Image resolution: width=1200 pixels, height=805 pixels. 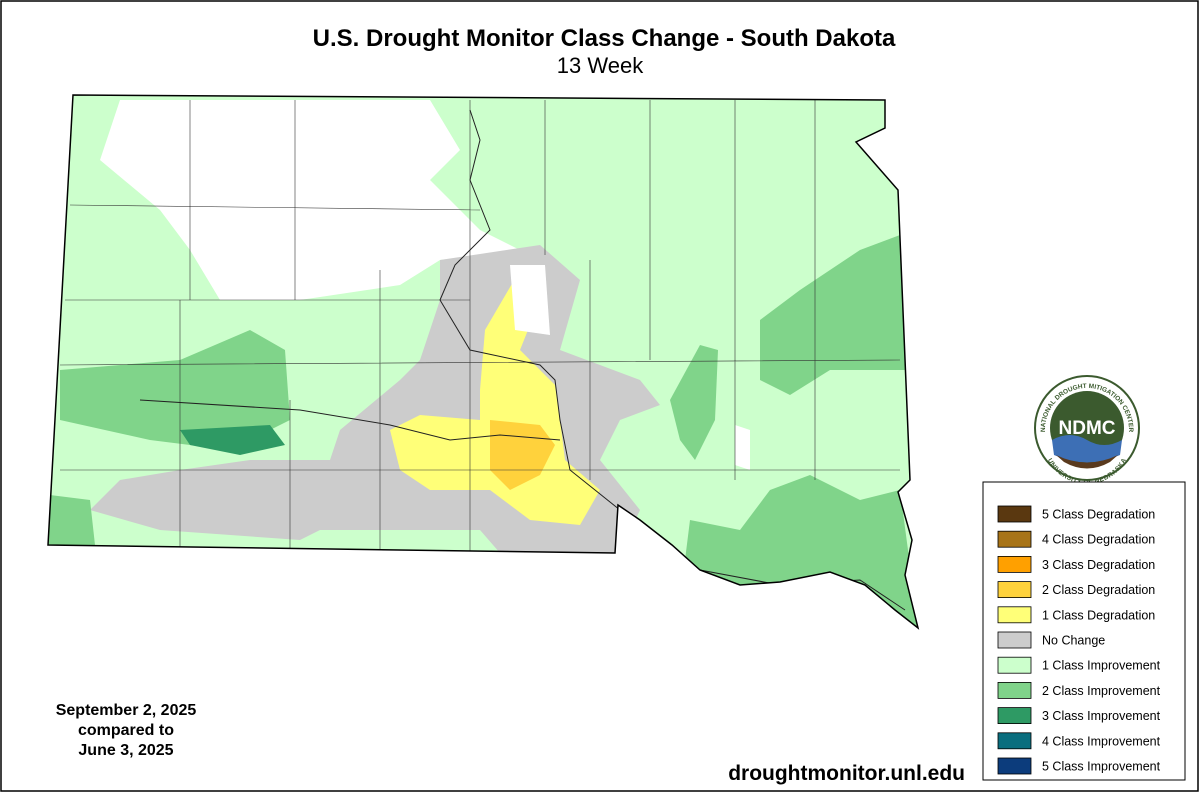 I want to click on legend-label: 3 Class Improvement, so click(x=1101, y=716).